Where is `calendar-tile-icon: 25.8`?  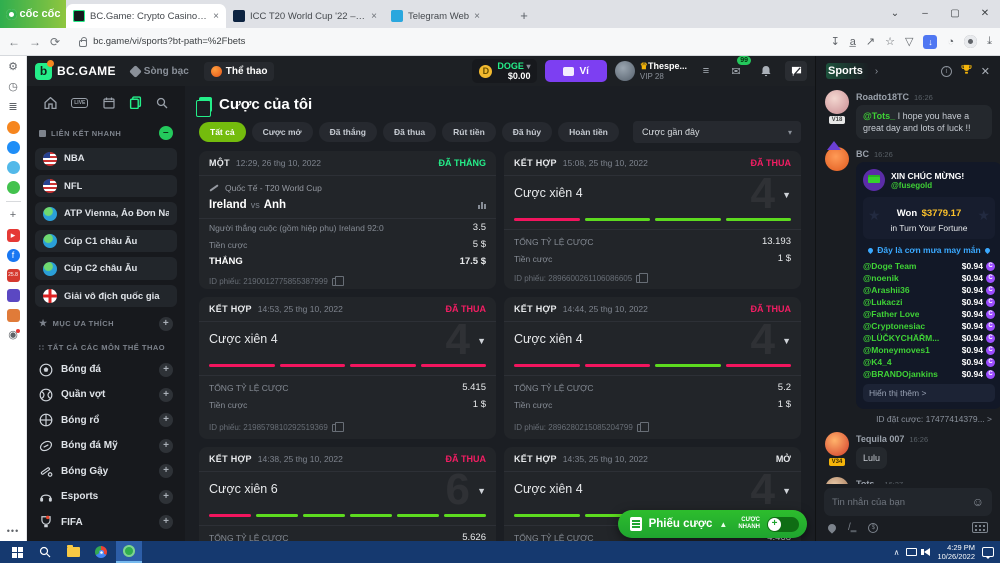 calendar-tile-icon: 25.8 is located at coordinates (13, 275).